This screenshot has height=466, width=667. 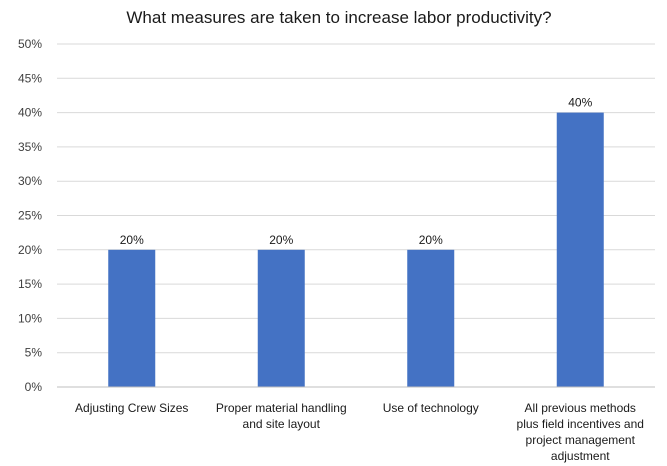 What do you see at coordinates (30, 181) in the screenshot?
I see `y-tick-label: 30%` at bounding box center [30, 181].